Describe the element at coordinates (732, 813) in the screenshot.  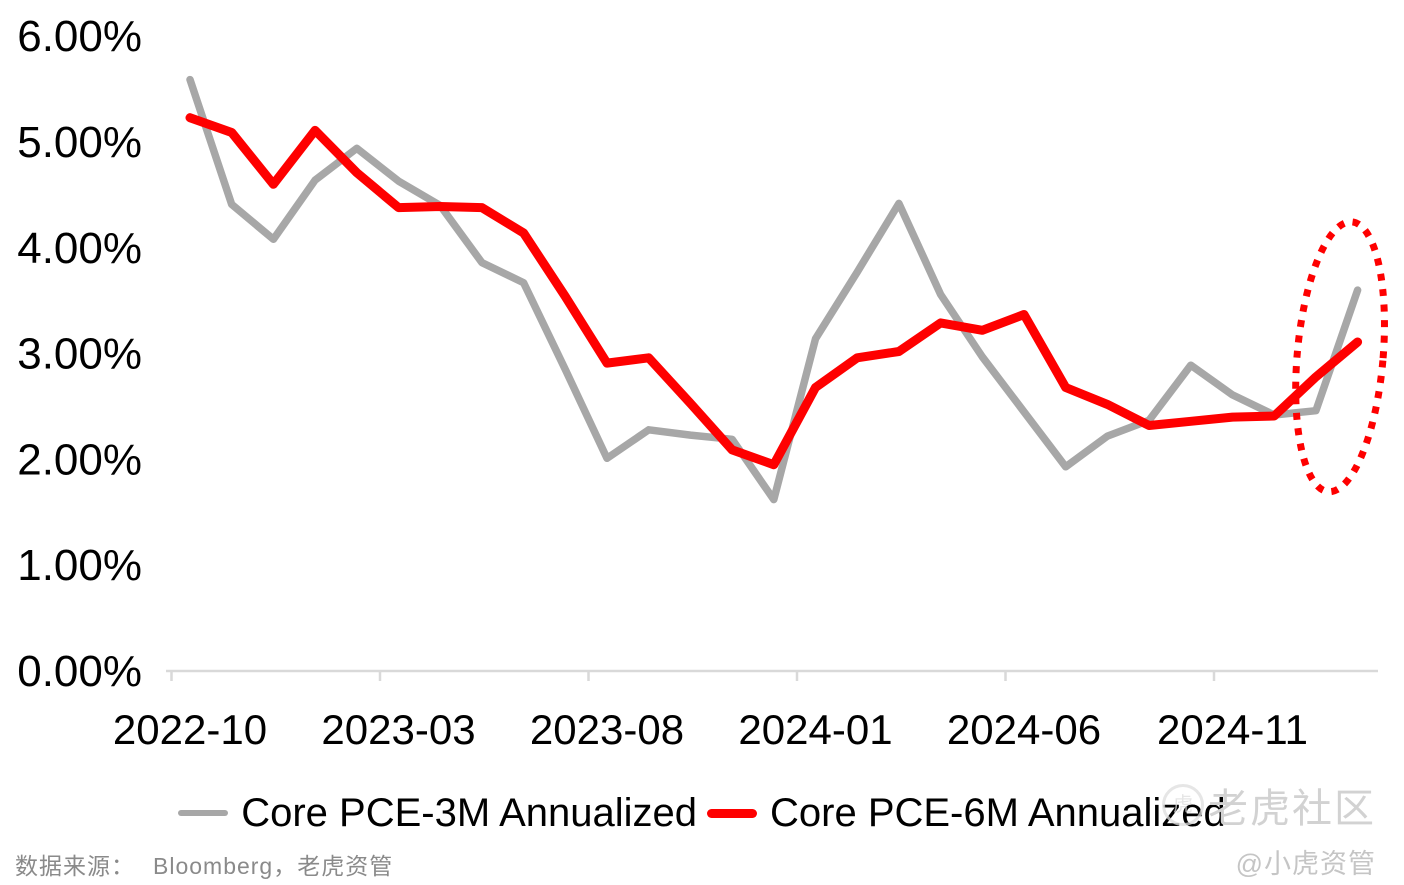
I see `legend-swatch-6m-icon` at that location.